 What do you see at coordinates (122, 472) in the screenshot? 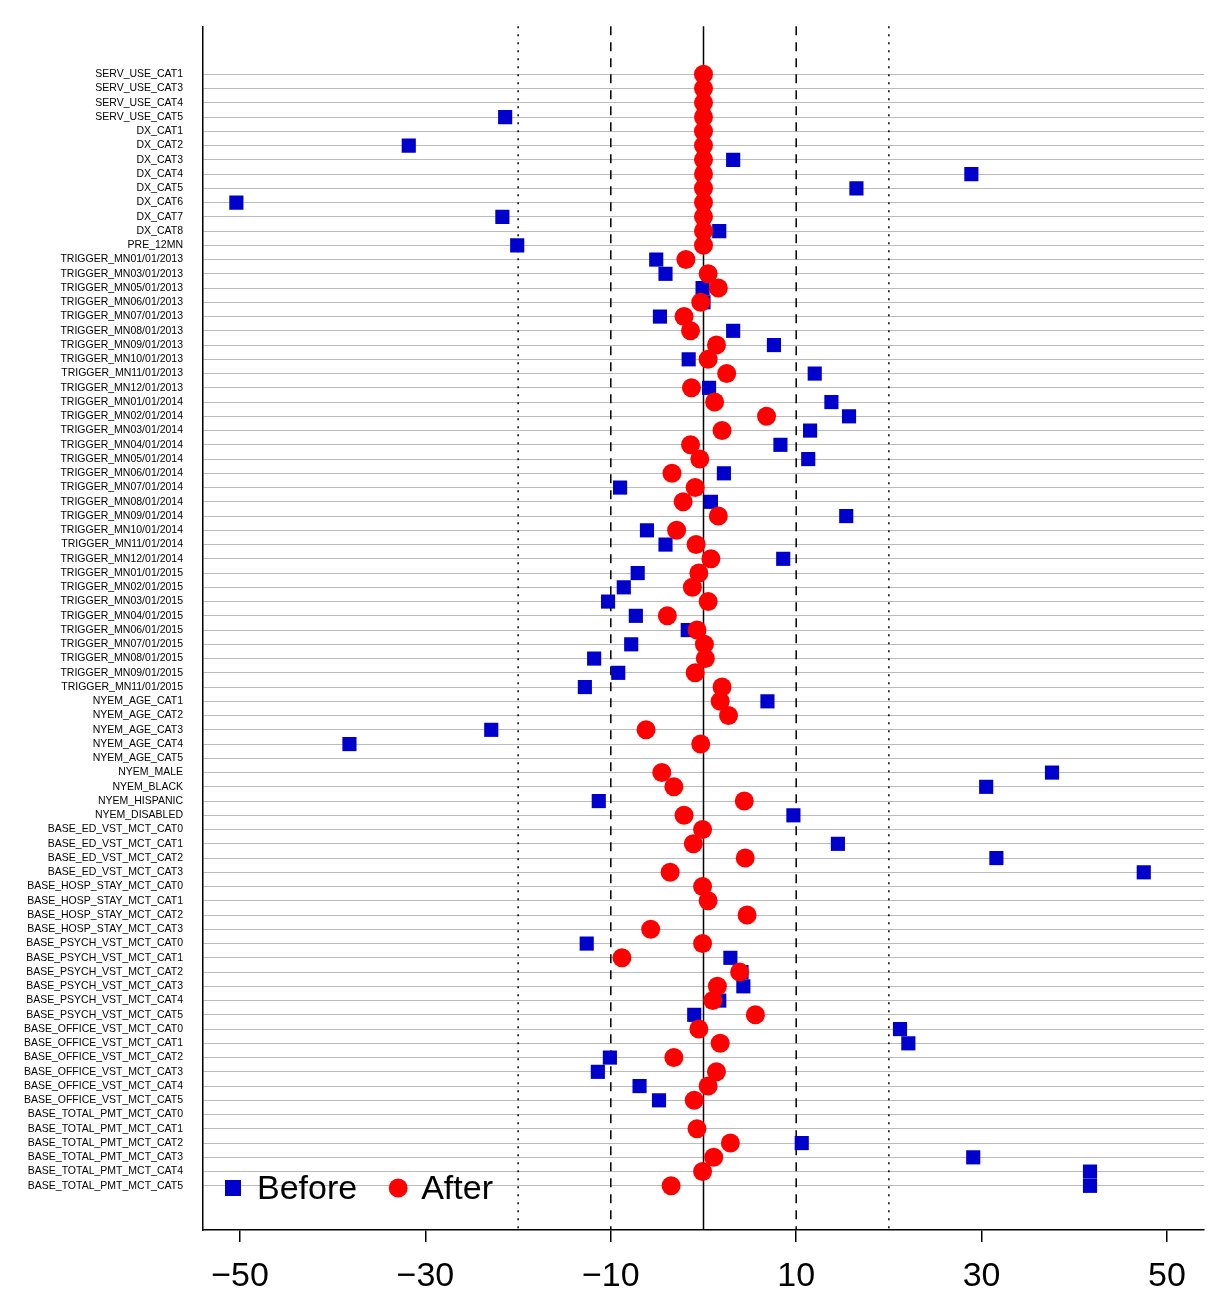
I see `y-tick-label: TRIGGER_MN06/01/2014` at bounding box center [122, 472].